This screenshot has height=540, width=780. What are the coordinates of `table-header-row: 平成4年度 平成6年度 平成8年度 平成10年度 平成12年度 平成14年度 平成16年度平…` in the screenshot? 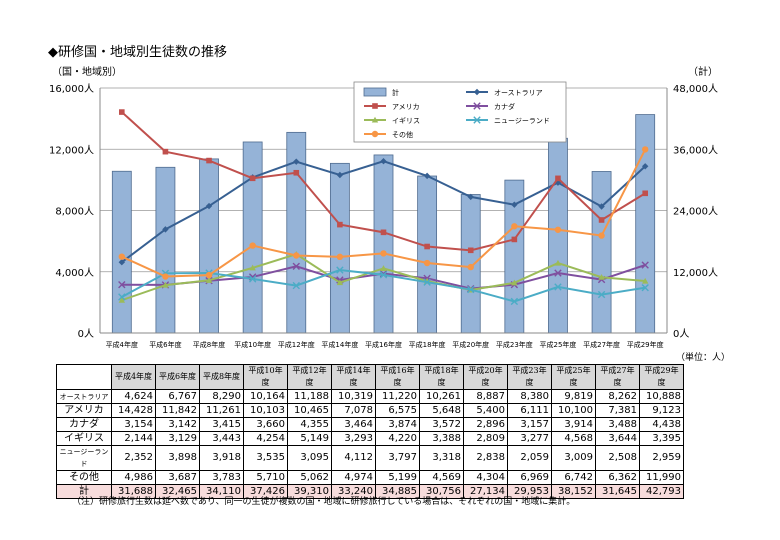 It's located at (370, 377).